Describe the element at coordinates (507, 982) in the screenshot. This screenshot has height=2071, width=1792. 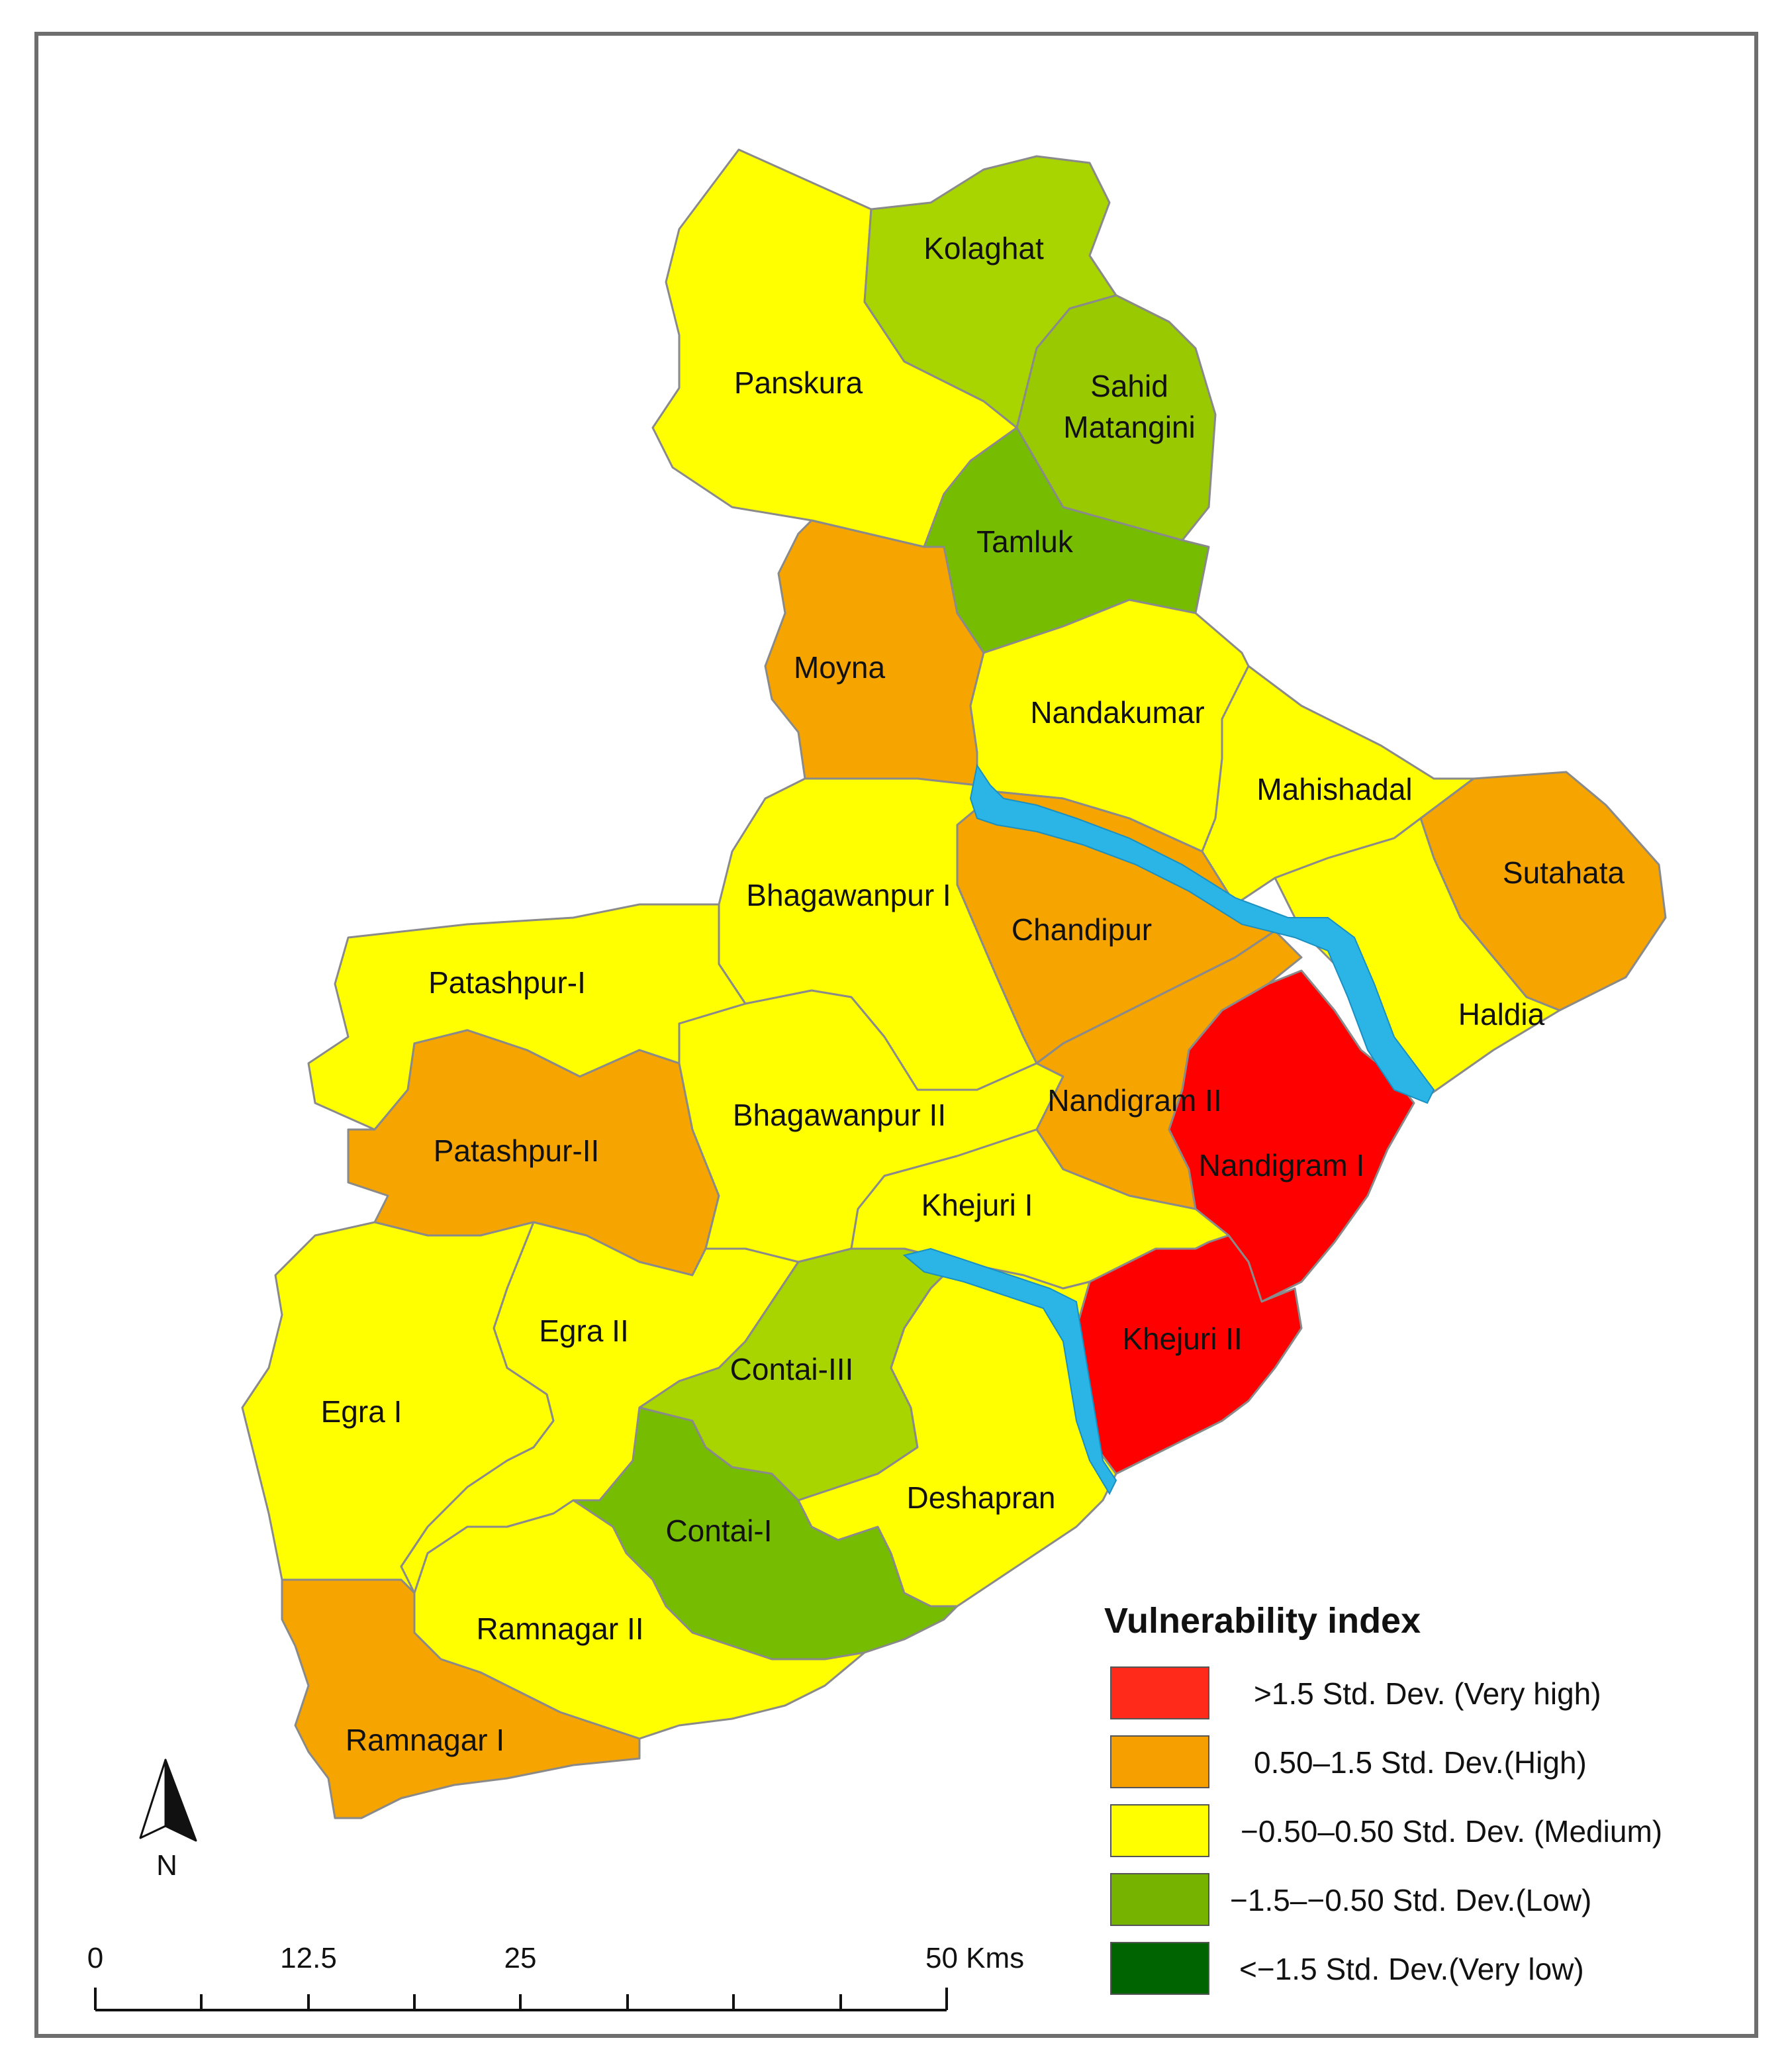
I see `label-patashpur-i: Patashpur-I` at that location.